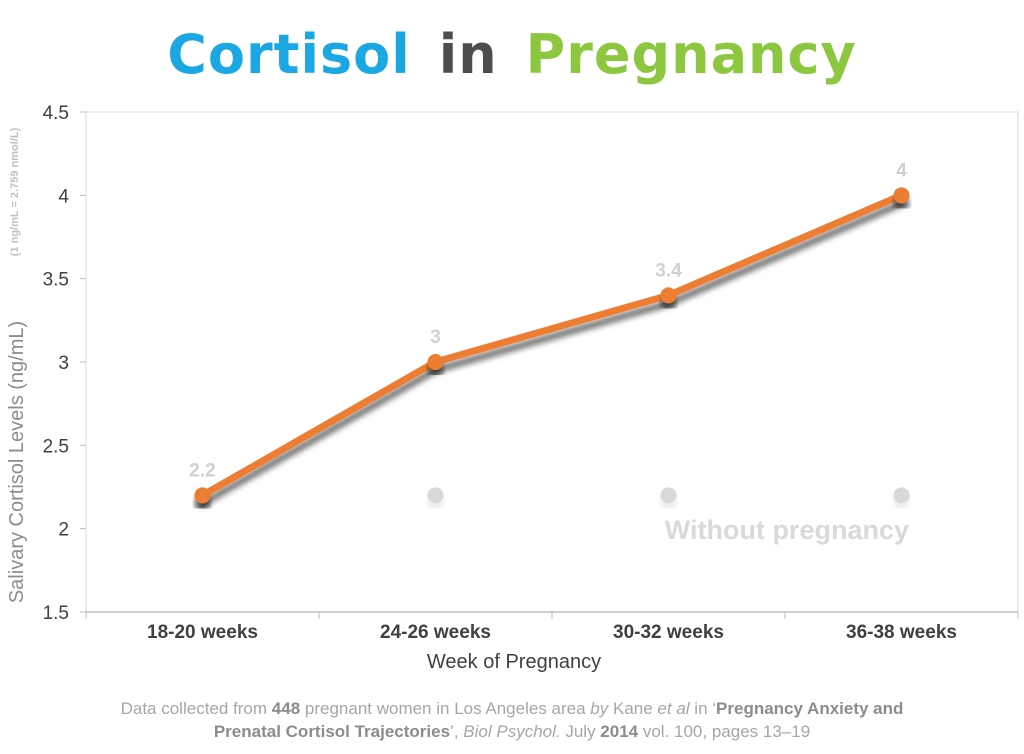 The height and width of the screenshot is (754, 1024). What do you see at coordinates (703, 708) in the screenshot?
I see `source-text: in ‘` at bounding box center [703, 708].